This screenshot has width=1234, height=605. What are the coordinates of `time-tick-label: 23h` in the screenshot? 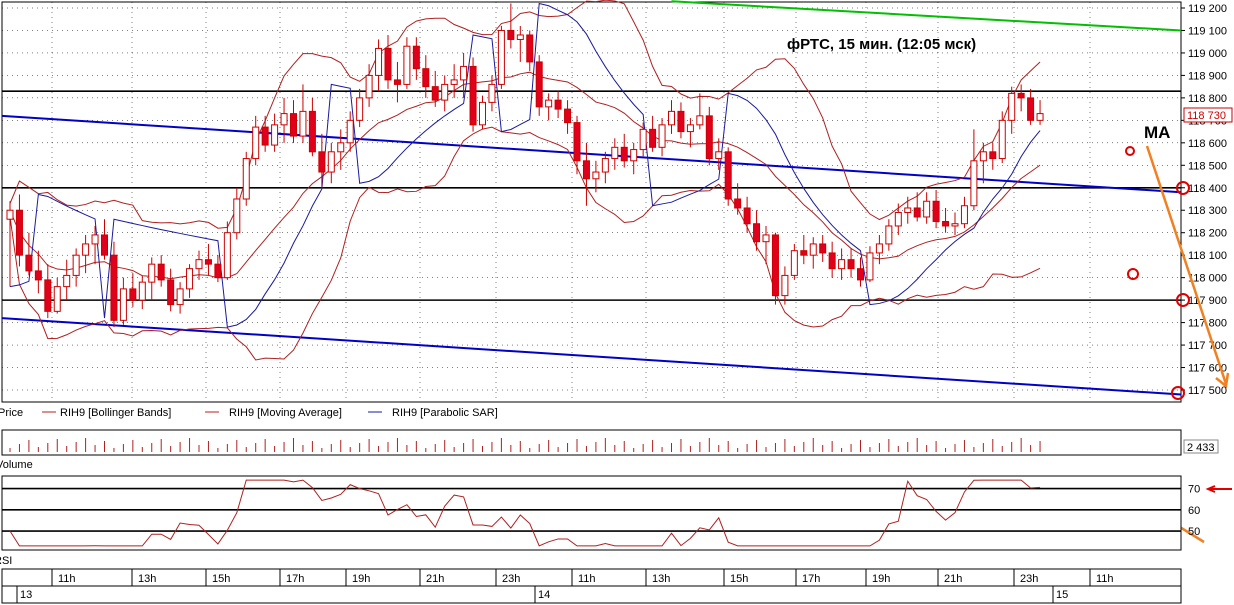 It's located at (511, 579).